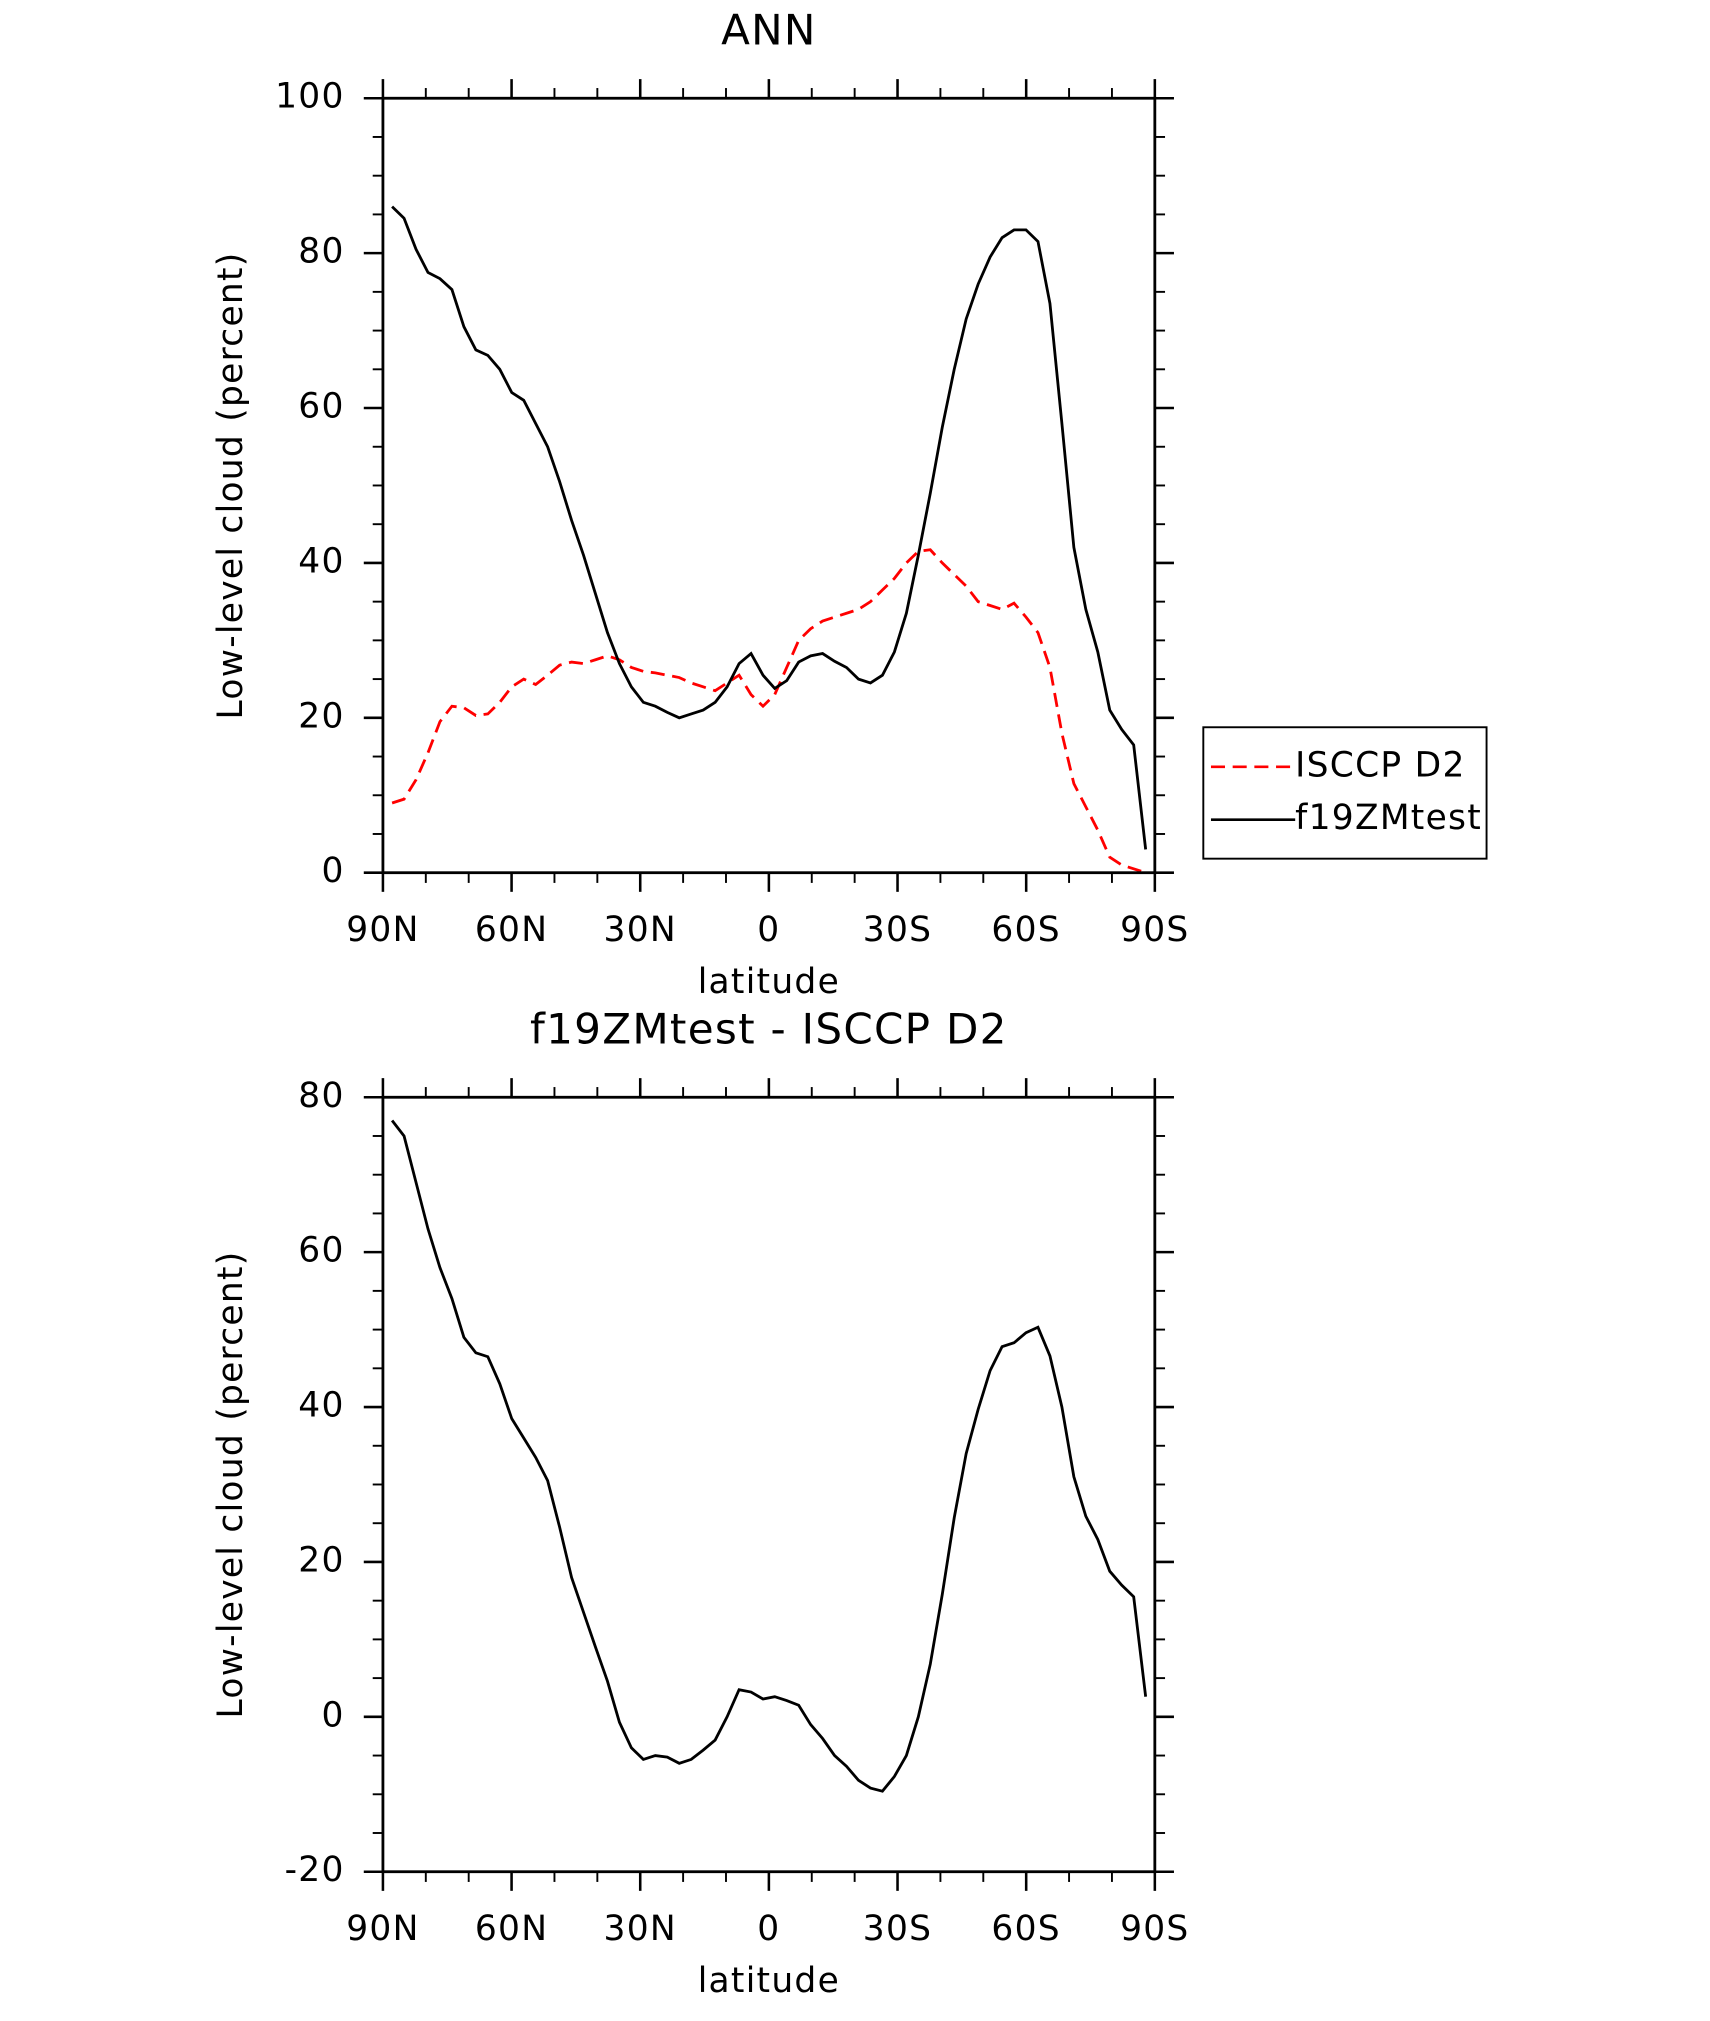 This screenshot has height=2021, width=1710. What do you see at coordinates (769, 1029) in the screenshot?
I see `chart-title: f19ZMtest - ISCCP D2` at bounding box center [769, 1029].